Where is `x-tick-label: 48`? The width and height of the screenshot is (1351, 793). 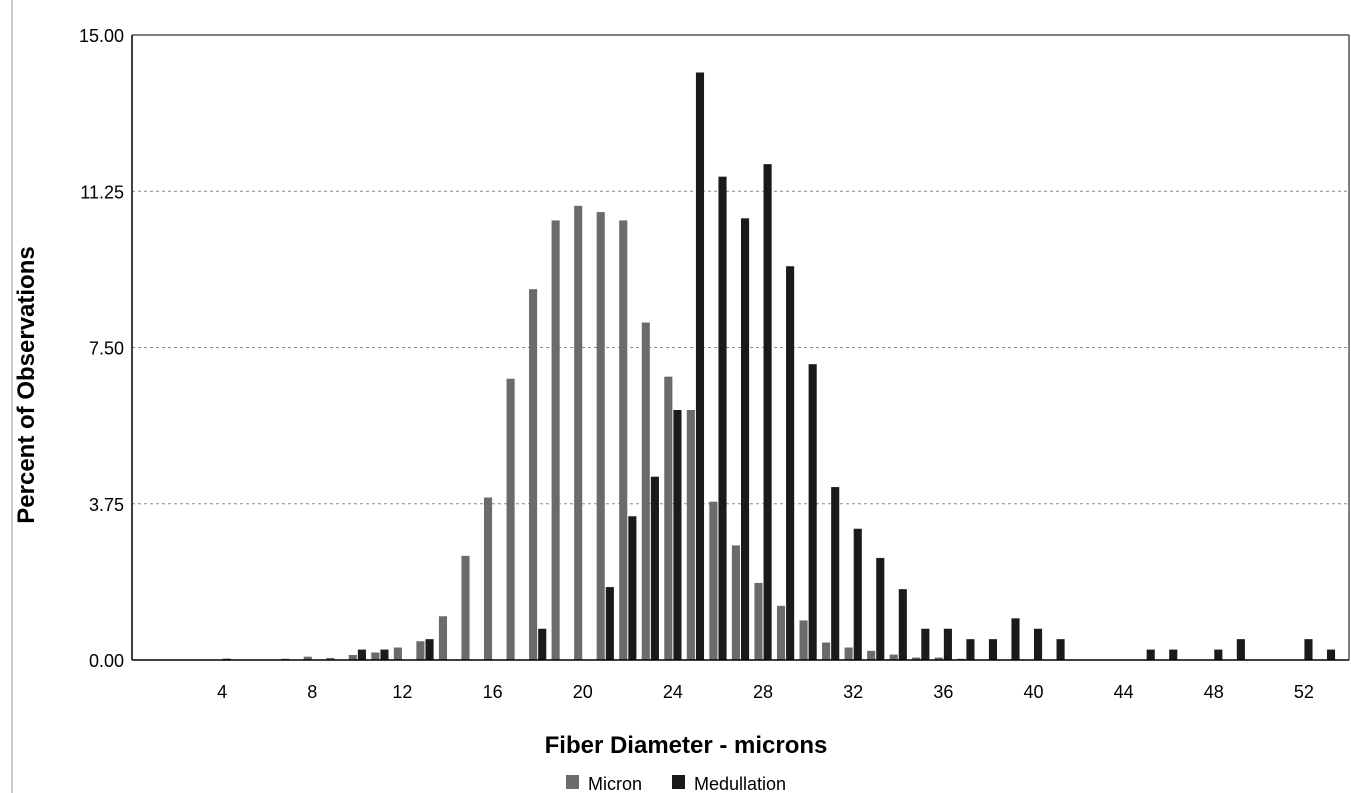
x-tick-label: 48 is located at coordinates (1214, 692).